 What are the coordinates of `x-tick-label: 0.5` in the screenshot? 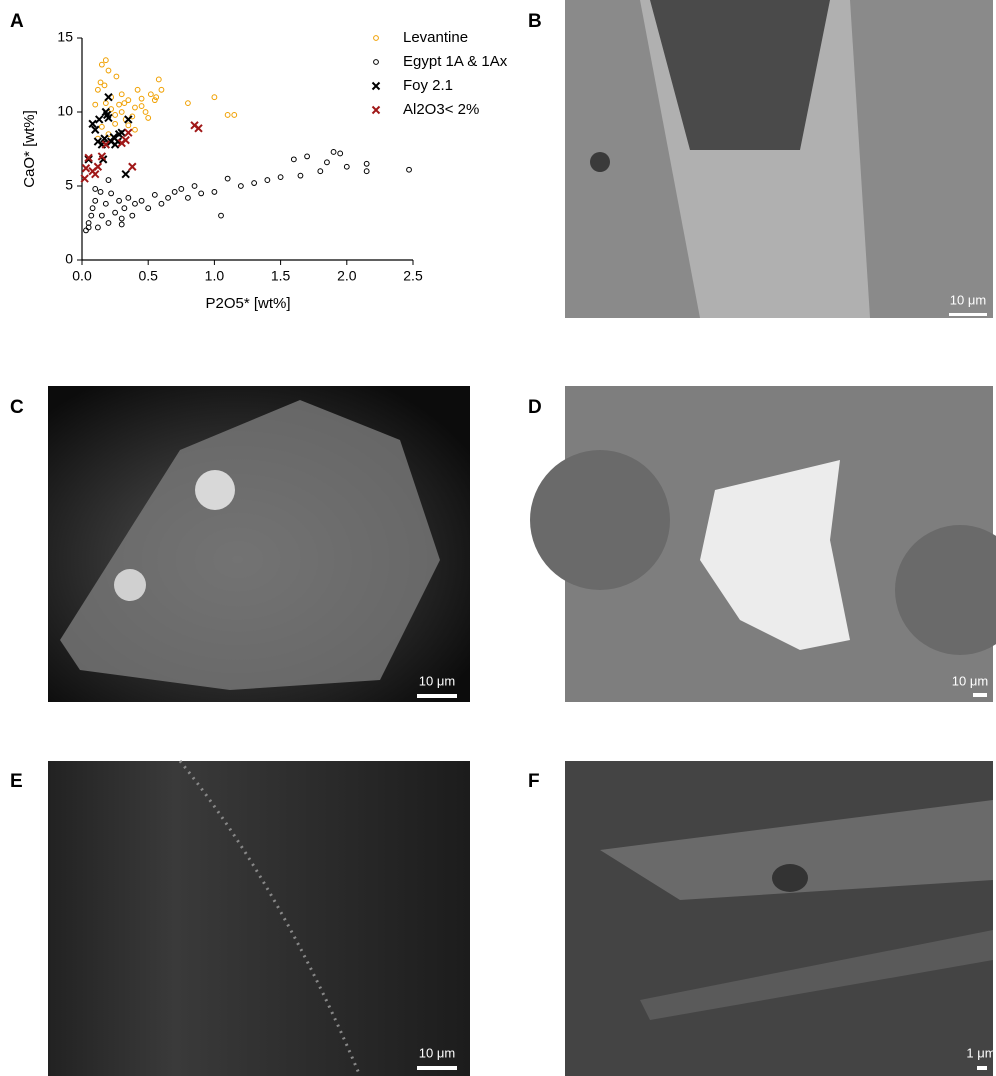 It's located at (148, 276).